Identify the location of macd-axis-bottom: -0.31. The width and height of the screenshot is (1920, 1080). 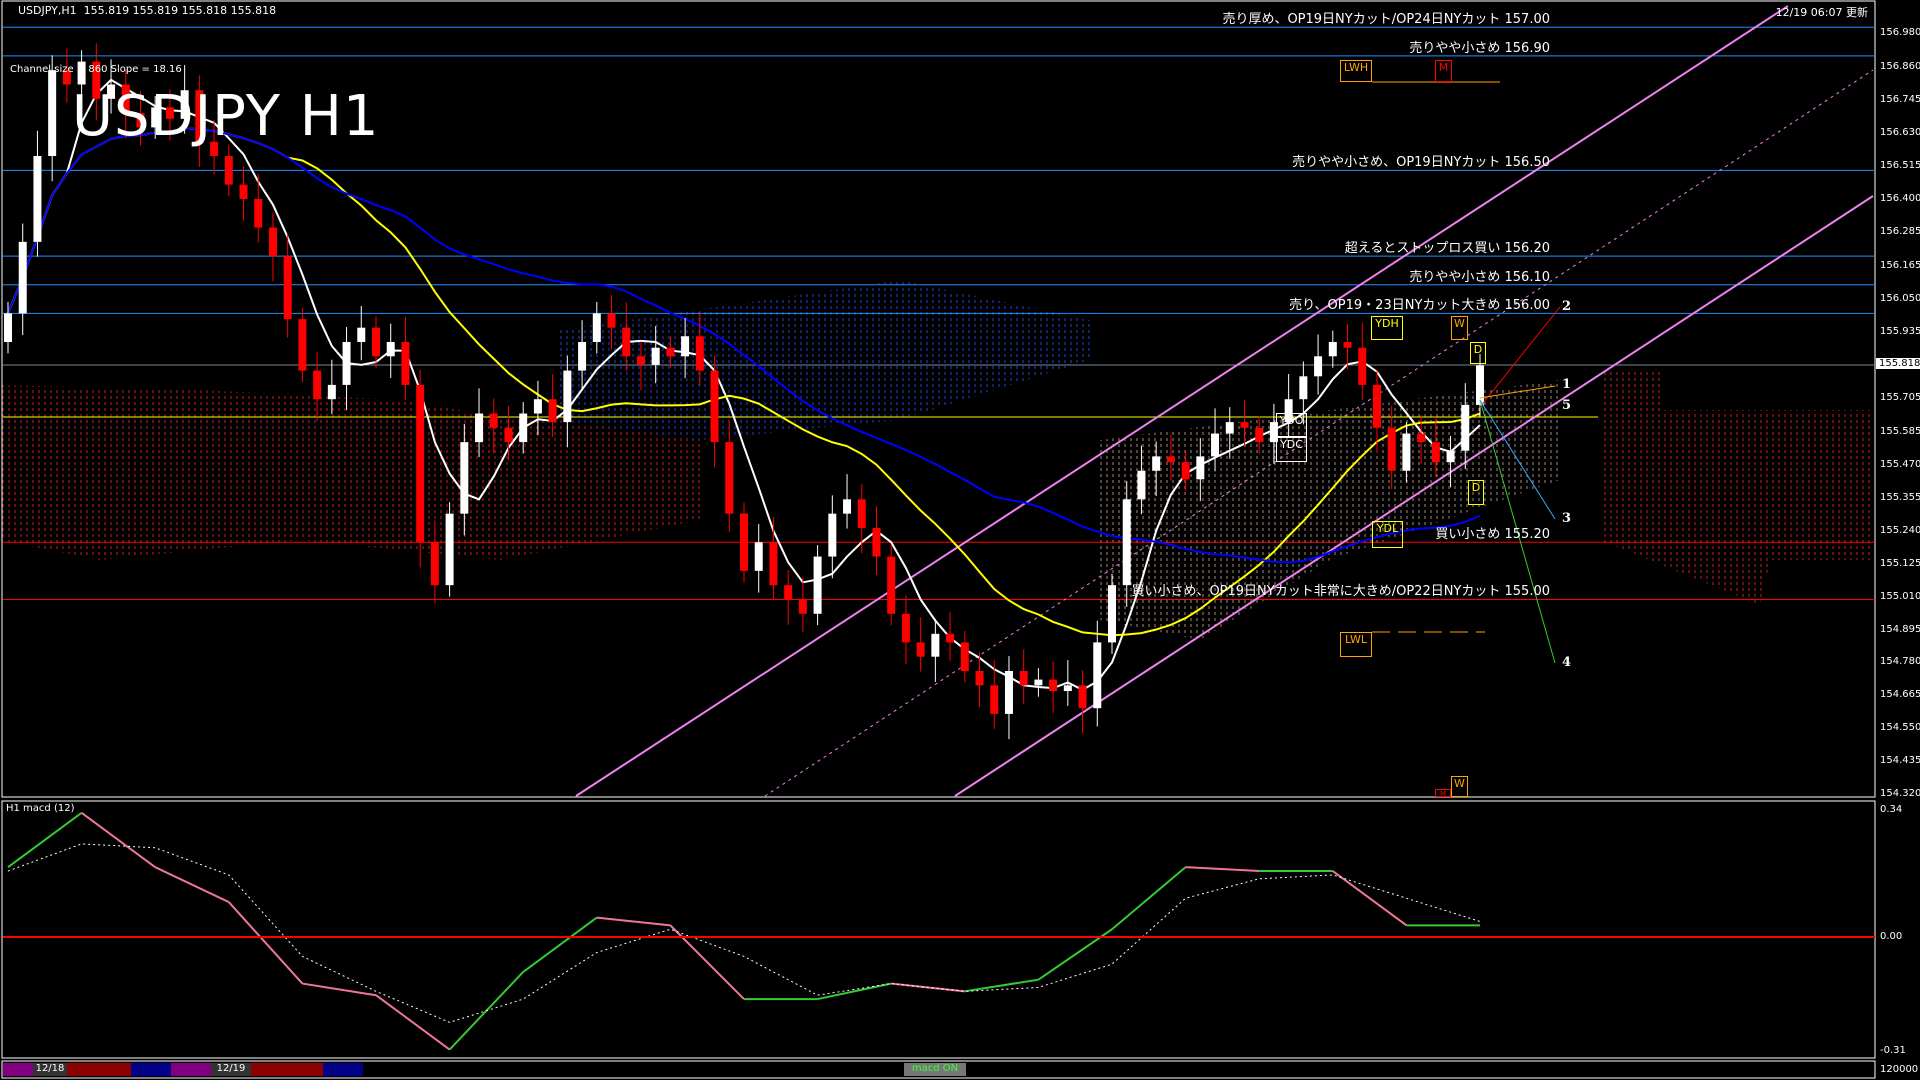
(1893, 1050).